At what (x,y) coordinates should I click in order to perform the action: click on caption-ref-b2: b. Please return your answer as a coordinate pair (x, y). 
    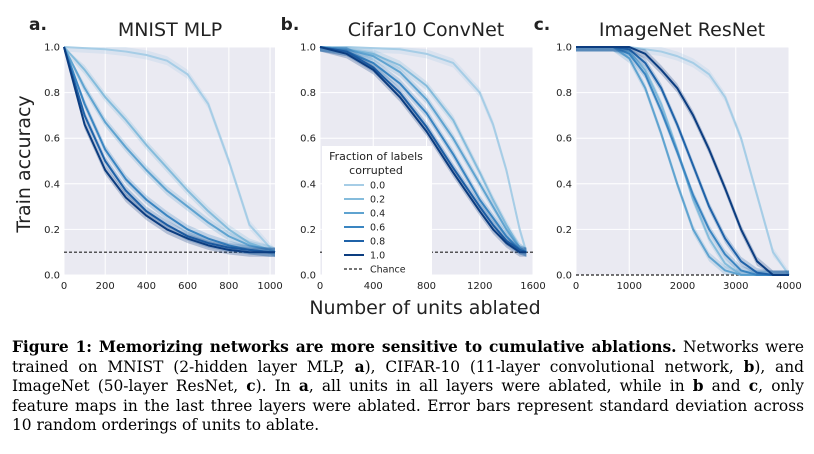
    Looking at the image, I should click on (698, 386).